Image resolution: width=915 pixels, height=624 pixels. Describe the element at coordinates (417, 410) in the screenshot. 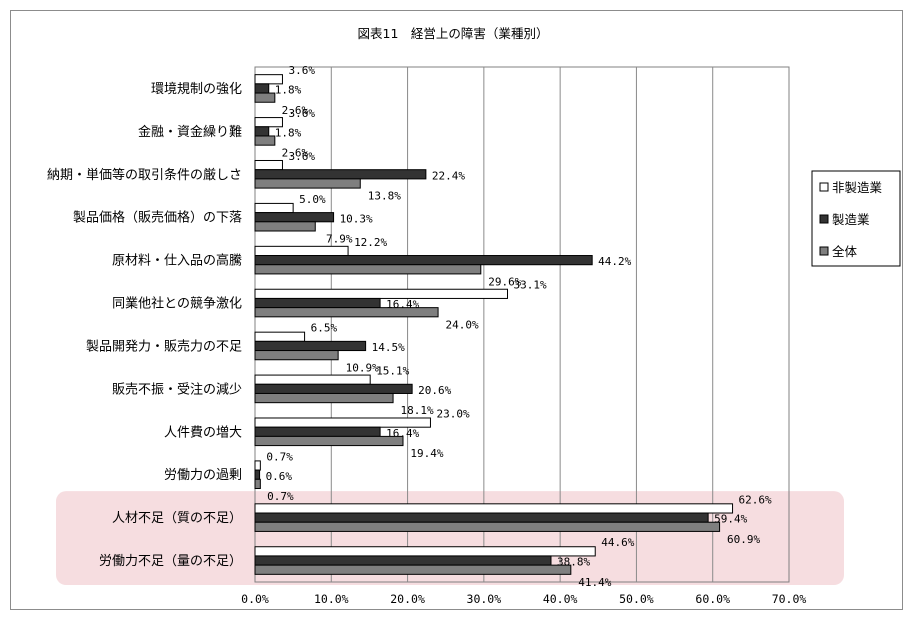

I see `data-label: 18.1%` at that location.